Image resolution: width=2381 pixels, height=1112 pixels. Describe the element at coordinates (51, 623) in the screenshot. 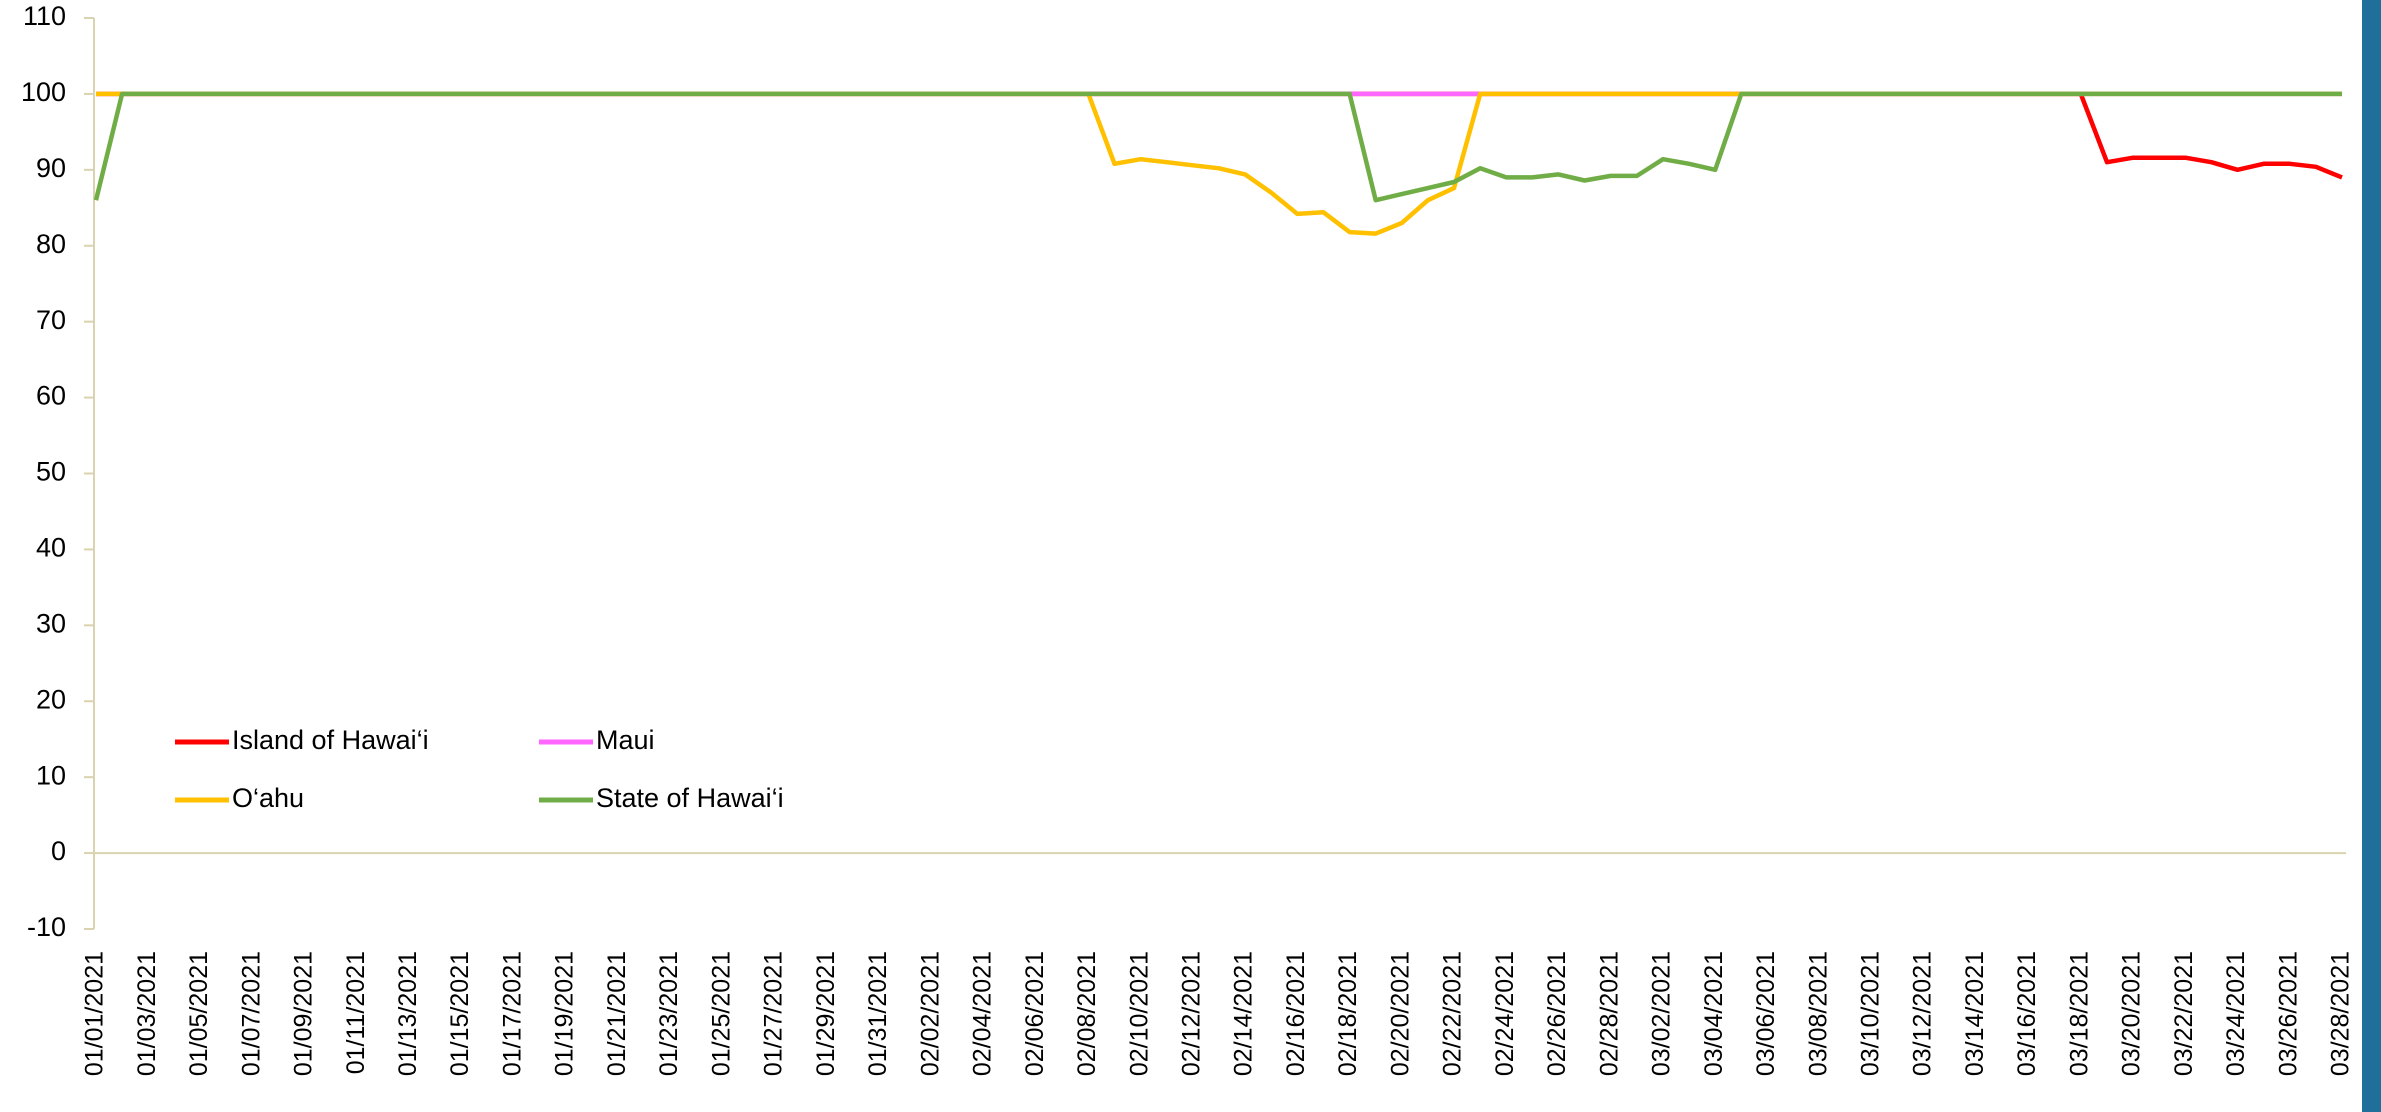

I see `y-tick-label: 30` at that location.